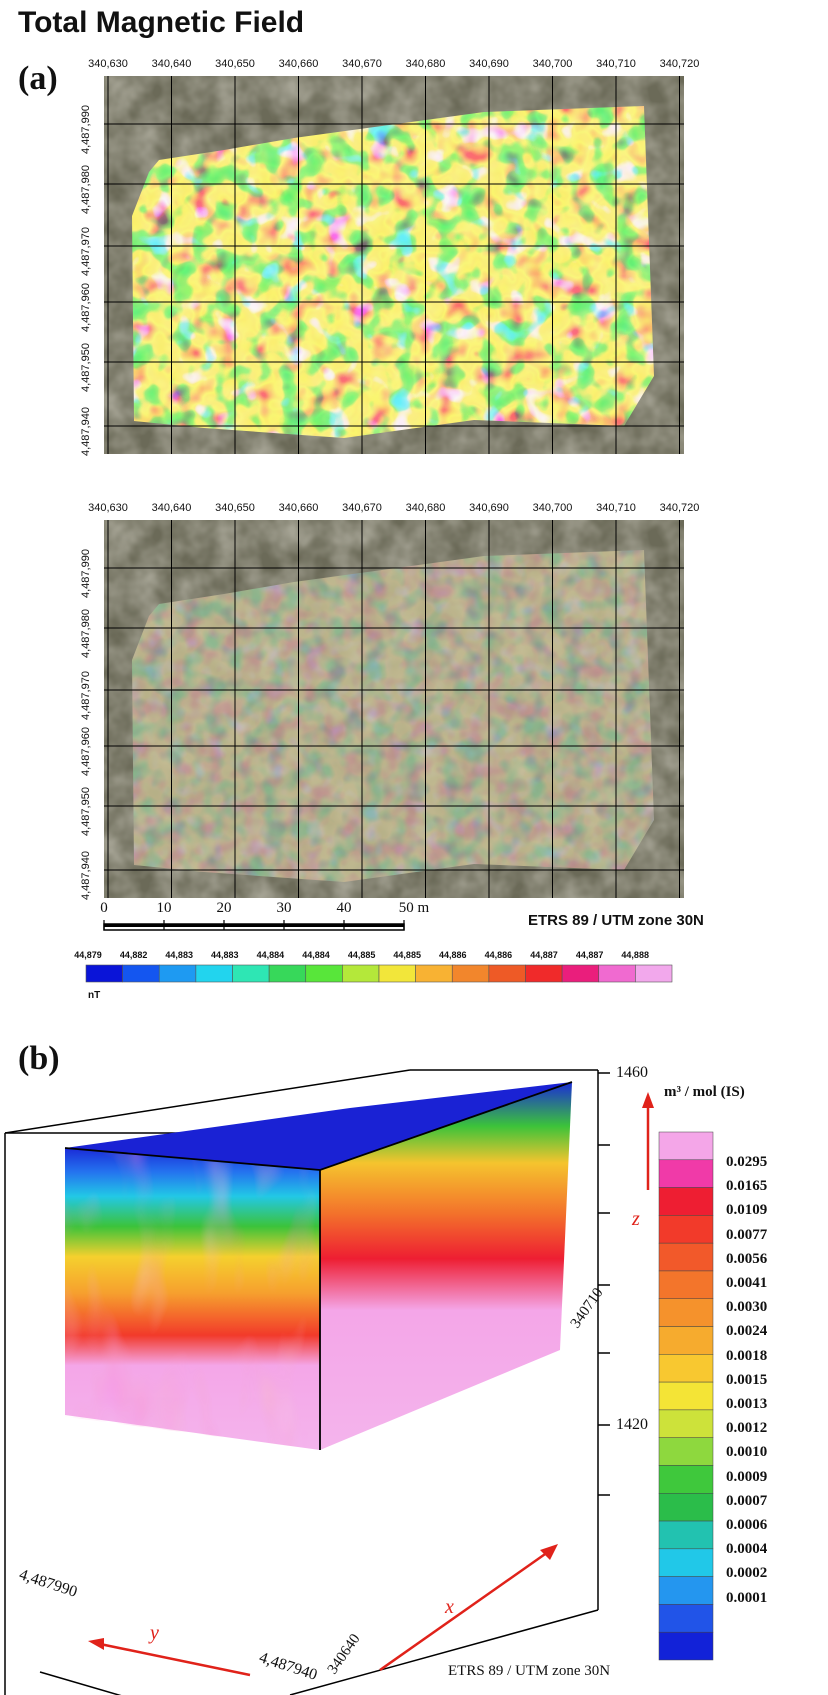  Describe the element at coordinates (747, 1428) in the screenshot. I see `legend-value: 0.0012` at that location.